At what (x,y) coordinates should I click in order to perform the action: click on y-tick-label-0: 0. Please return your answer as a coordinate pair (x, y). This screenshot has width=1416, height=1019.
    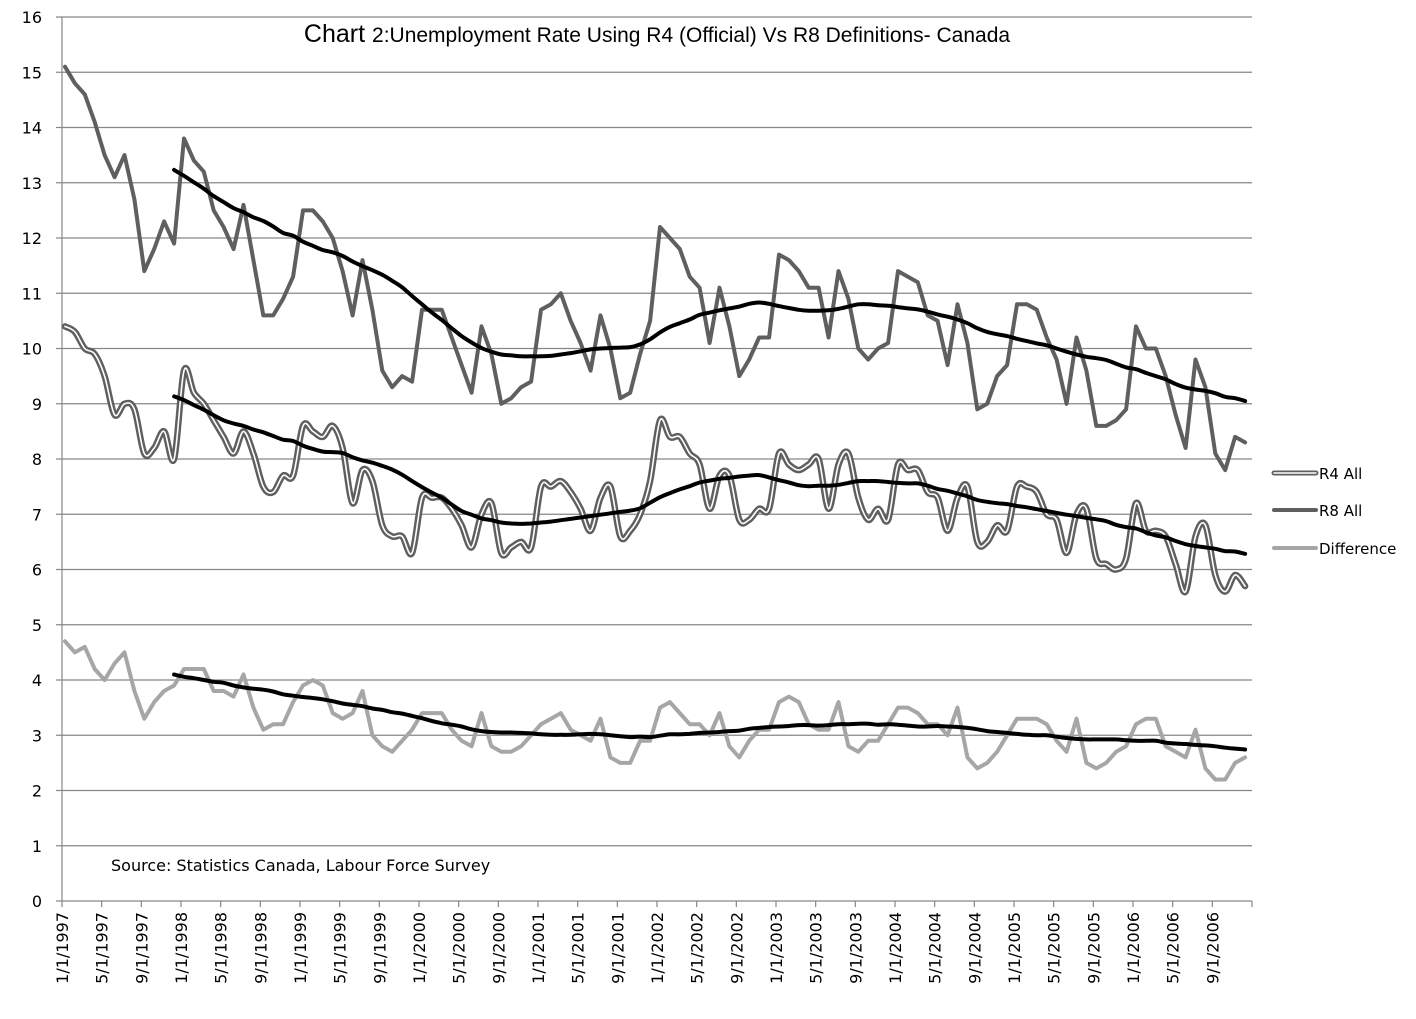
    Looking at the image, I should click on (37, 901).